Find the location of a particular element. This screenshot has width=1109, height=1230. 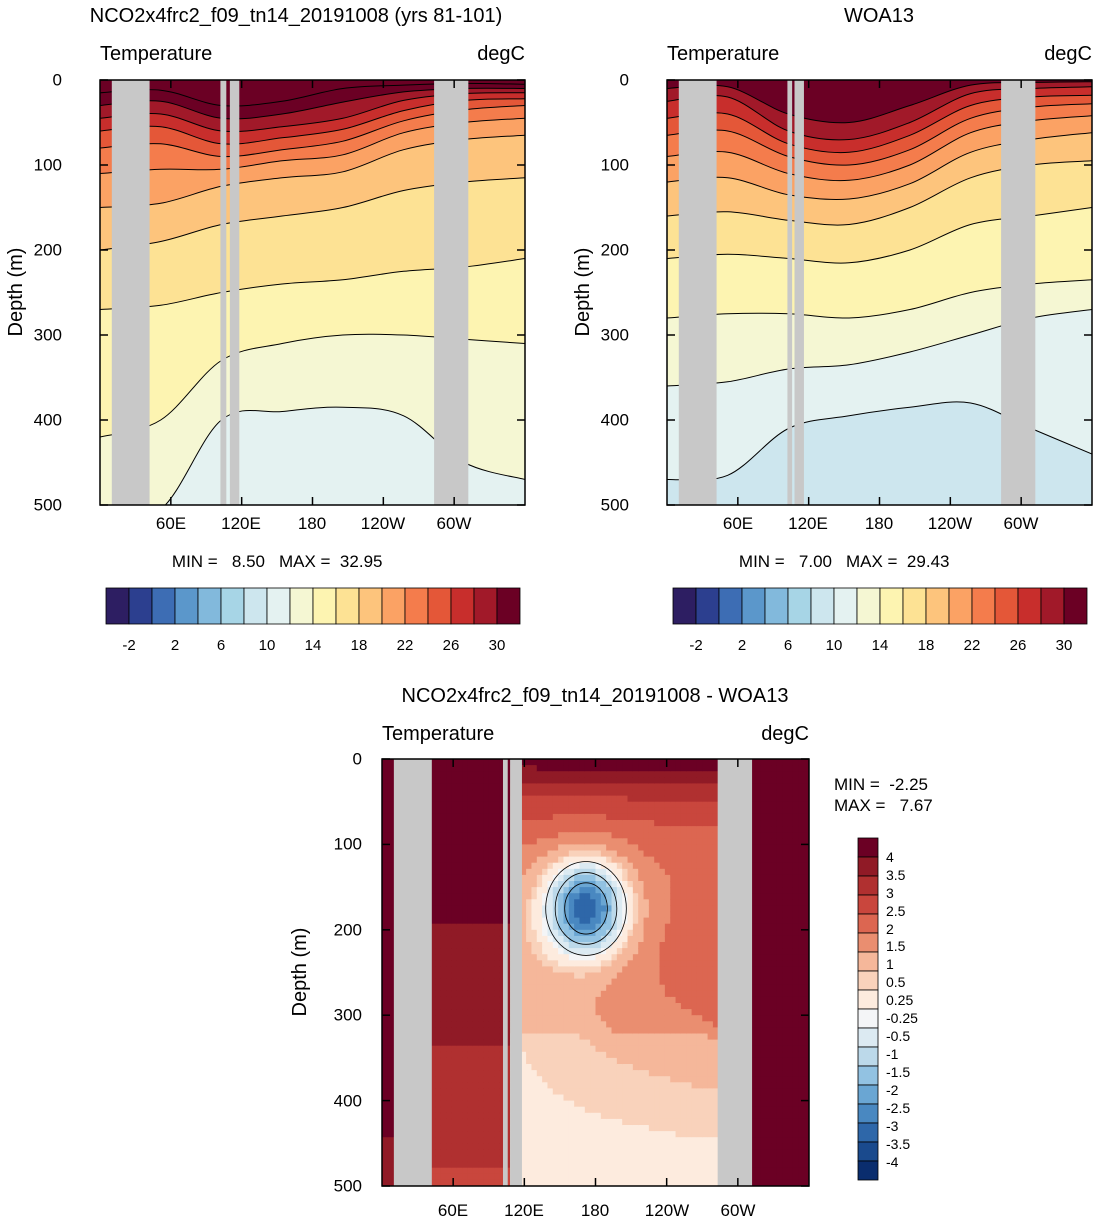

panel-model-left-label: Temperature is located at coordinates (156, 54).